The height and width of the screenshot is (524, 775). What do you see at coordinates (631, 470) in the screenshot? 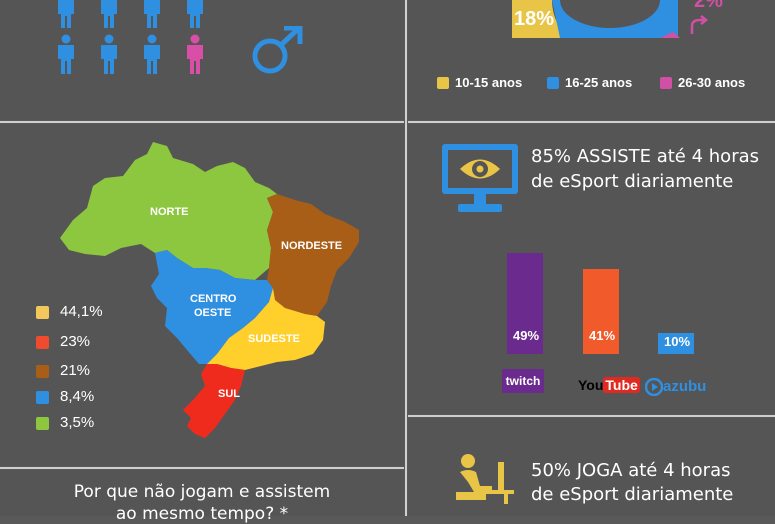
I see `play-stat-line-1: 50% JOGA até 4 horas` at bounding box center [631, 470].